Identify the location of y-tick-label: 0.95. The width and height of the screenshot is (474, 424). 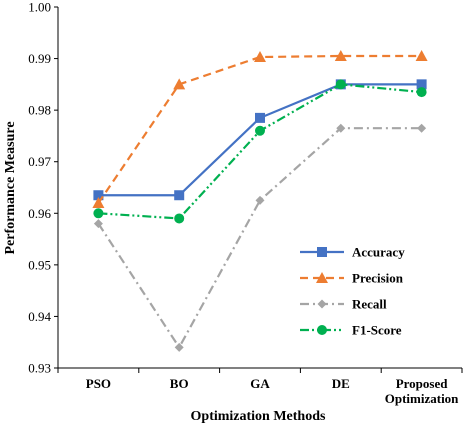
(39, 264).